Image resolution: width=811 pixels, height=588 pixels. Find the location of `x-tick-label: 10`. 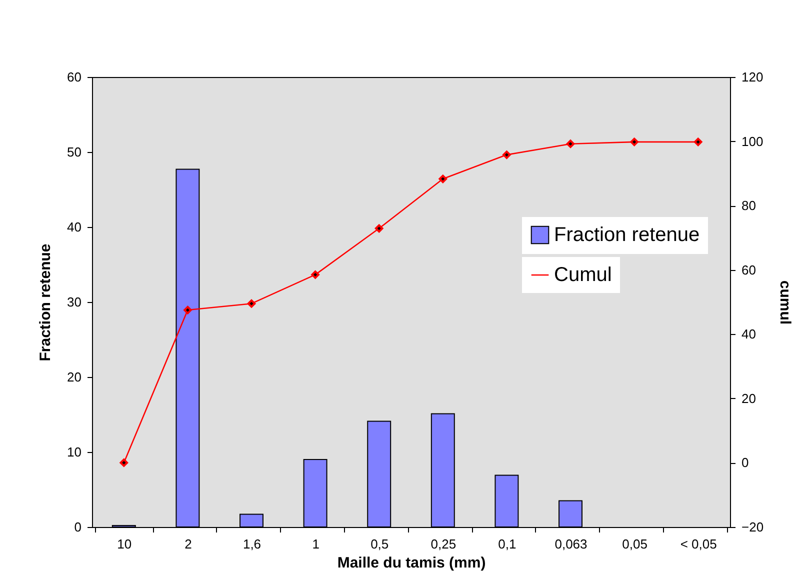

x-tick-label: 10 is located at coordinates (124, 544).